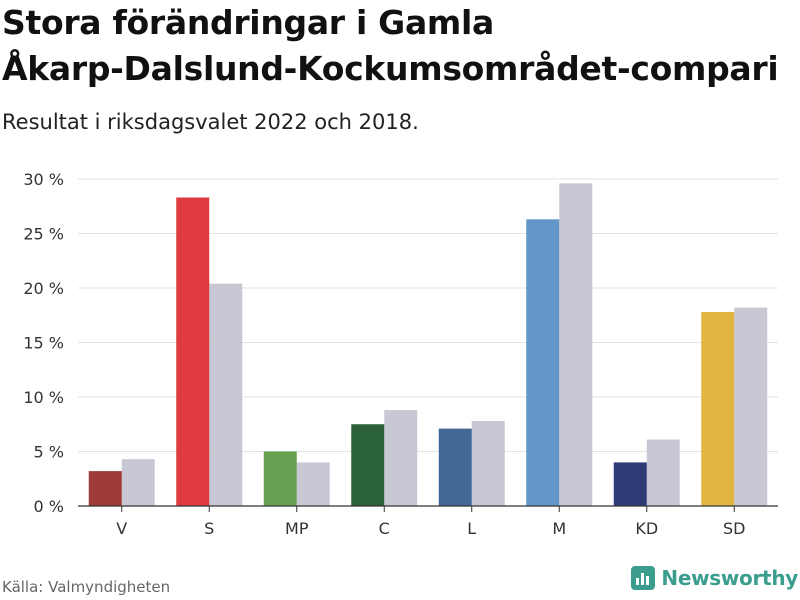 Image resolution: width=800 pixels, height=600 pixels. What do you see at coordinates (729, 578) in the screenshot?
I see `brand-name: Newsworthy` at bounding box center [729, 578].